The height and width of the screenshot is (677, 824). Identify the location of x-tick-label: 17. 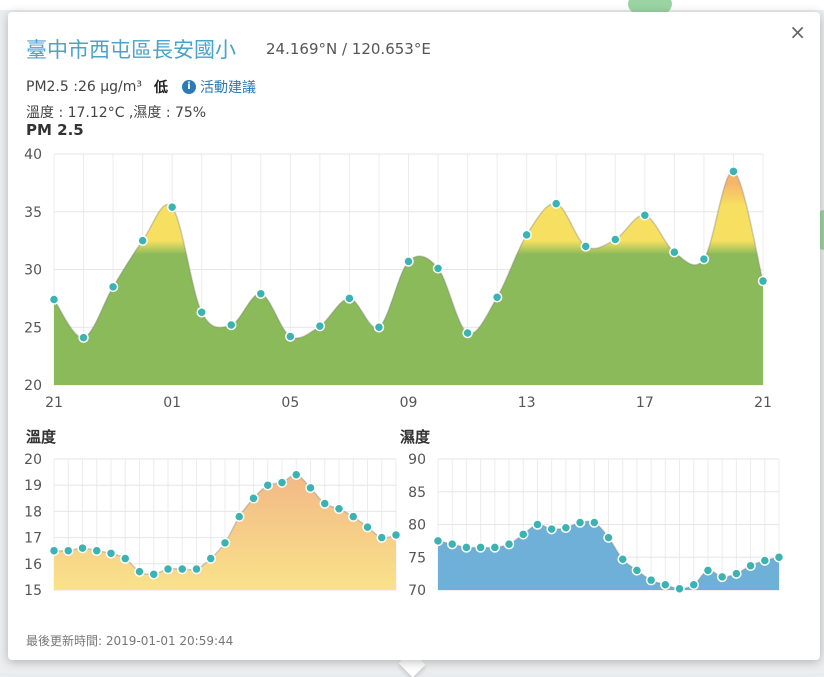
(645, 403).